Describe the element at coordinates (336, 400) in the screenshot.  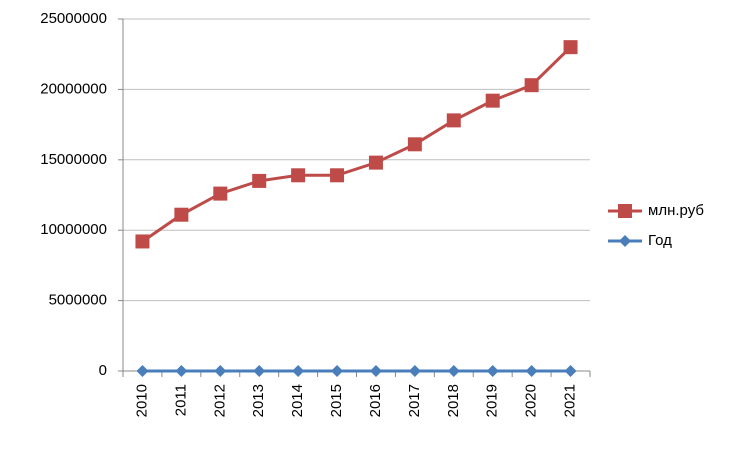
I see `x-tick-label: 2015` at that location.